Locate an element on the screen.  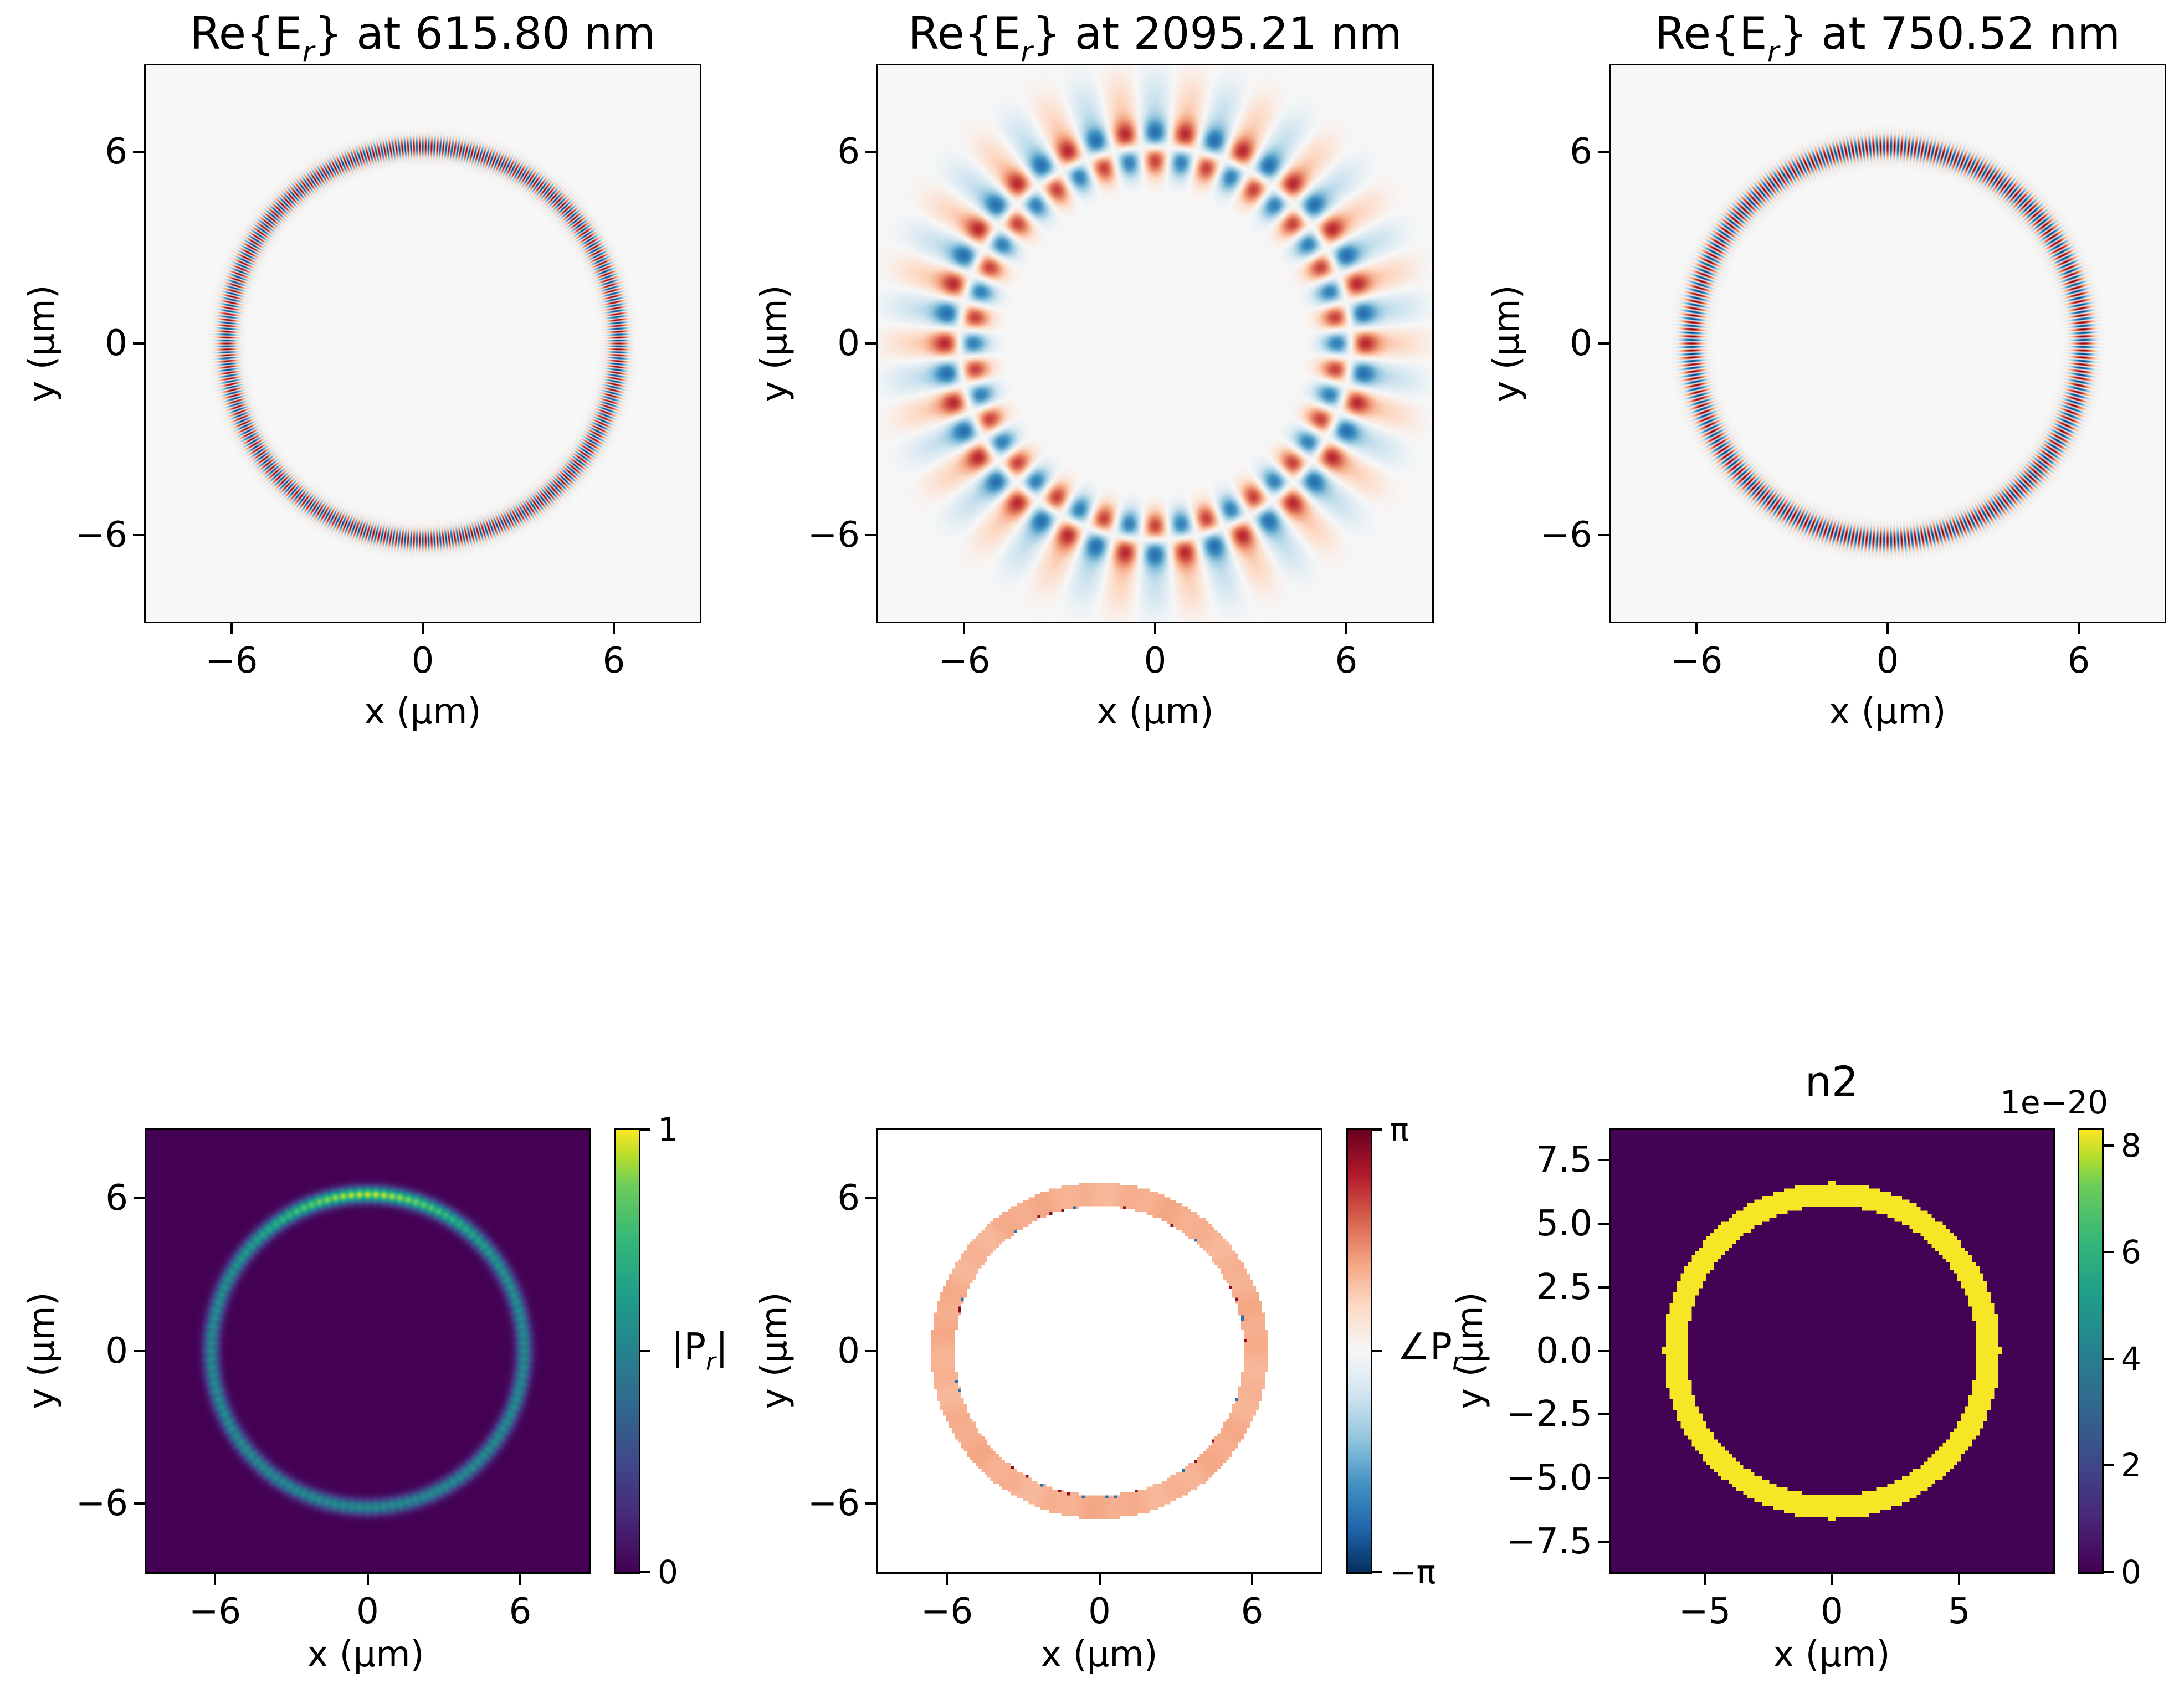
panel-title-er-750: Re{Er} at 750.52 nm is located at coordinates (1887, 38).